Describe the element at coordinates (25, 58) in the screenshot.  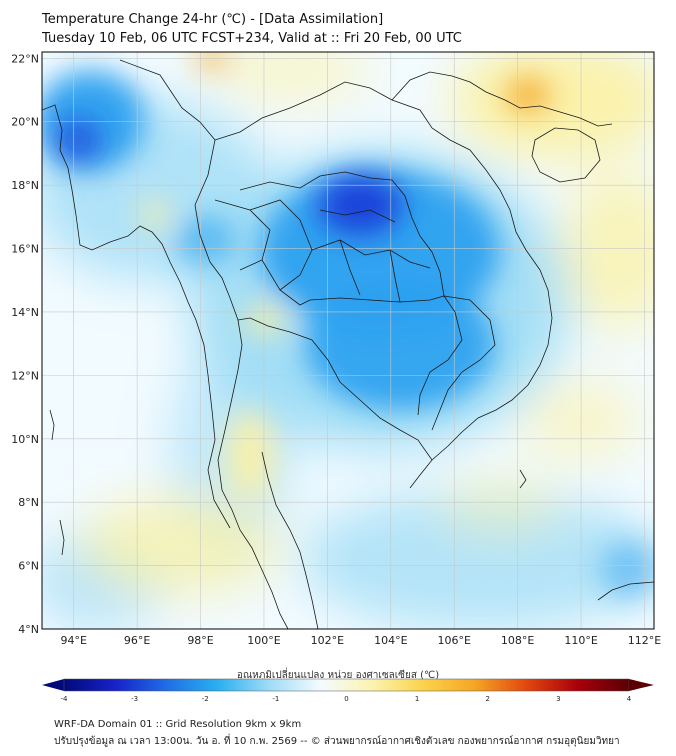
I see `lat-tick-label: 22°N` at that location.